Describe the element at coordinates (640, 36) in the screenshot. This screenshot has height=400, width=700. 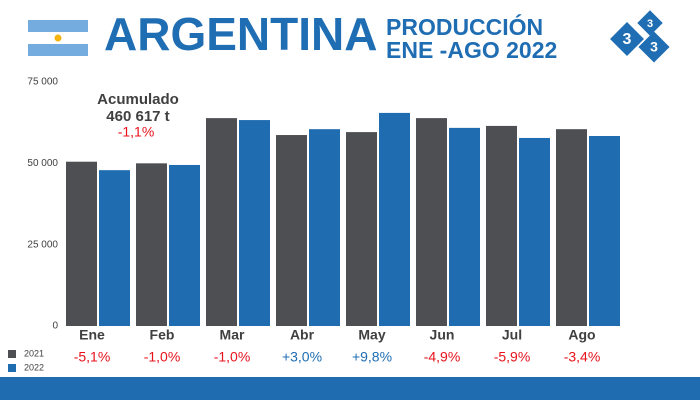
I see `logo: 3 3 3` at that location.